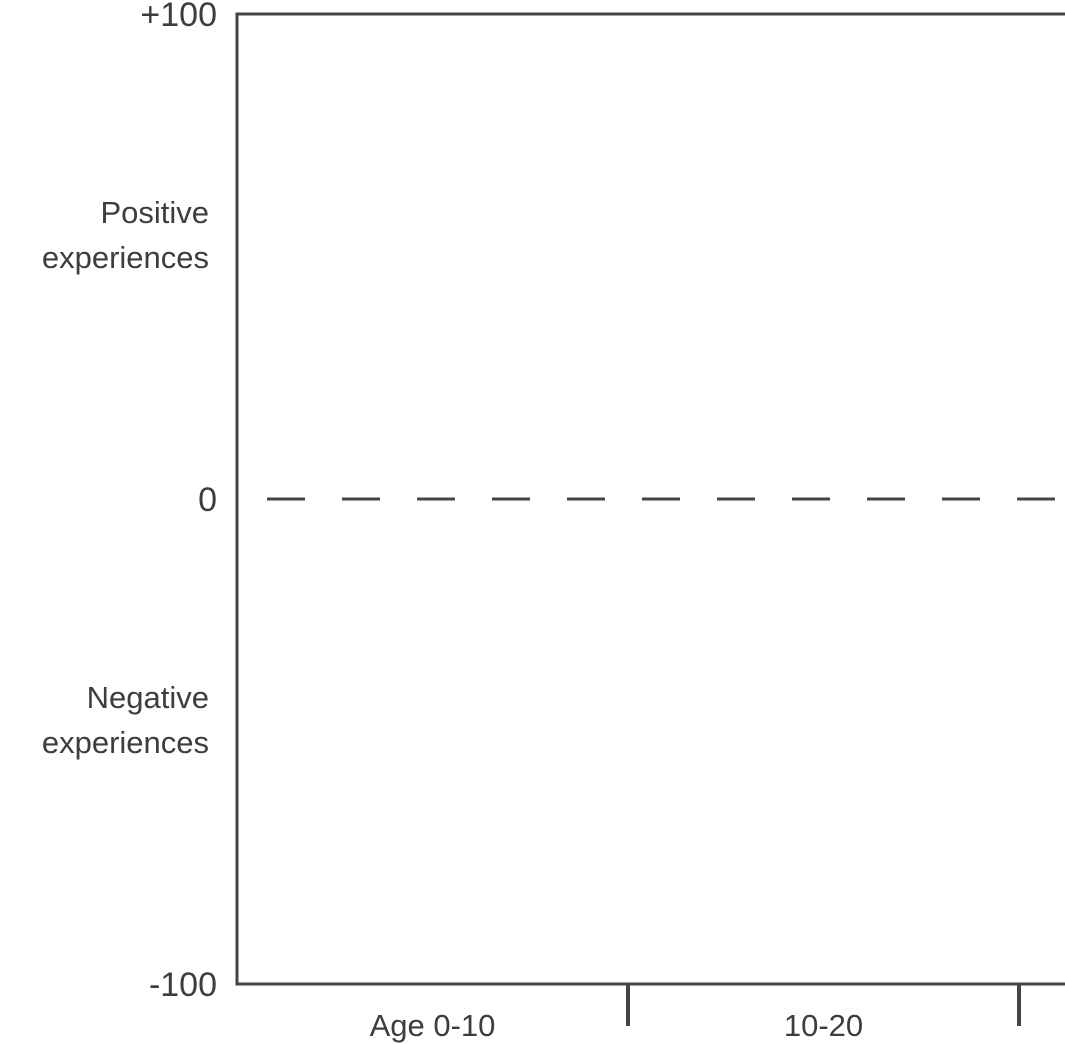 This screenshot has height=1044, width=1065. What do you see at coordinates (125, 477) in the screenshot?
I see `y-annotations: Positive experiences Negative experiences` at bounding box center [125, 477].